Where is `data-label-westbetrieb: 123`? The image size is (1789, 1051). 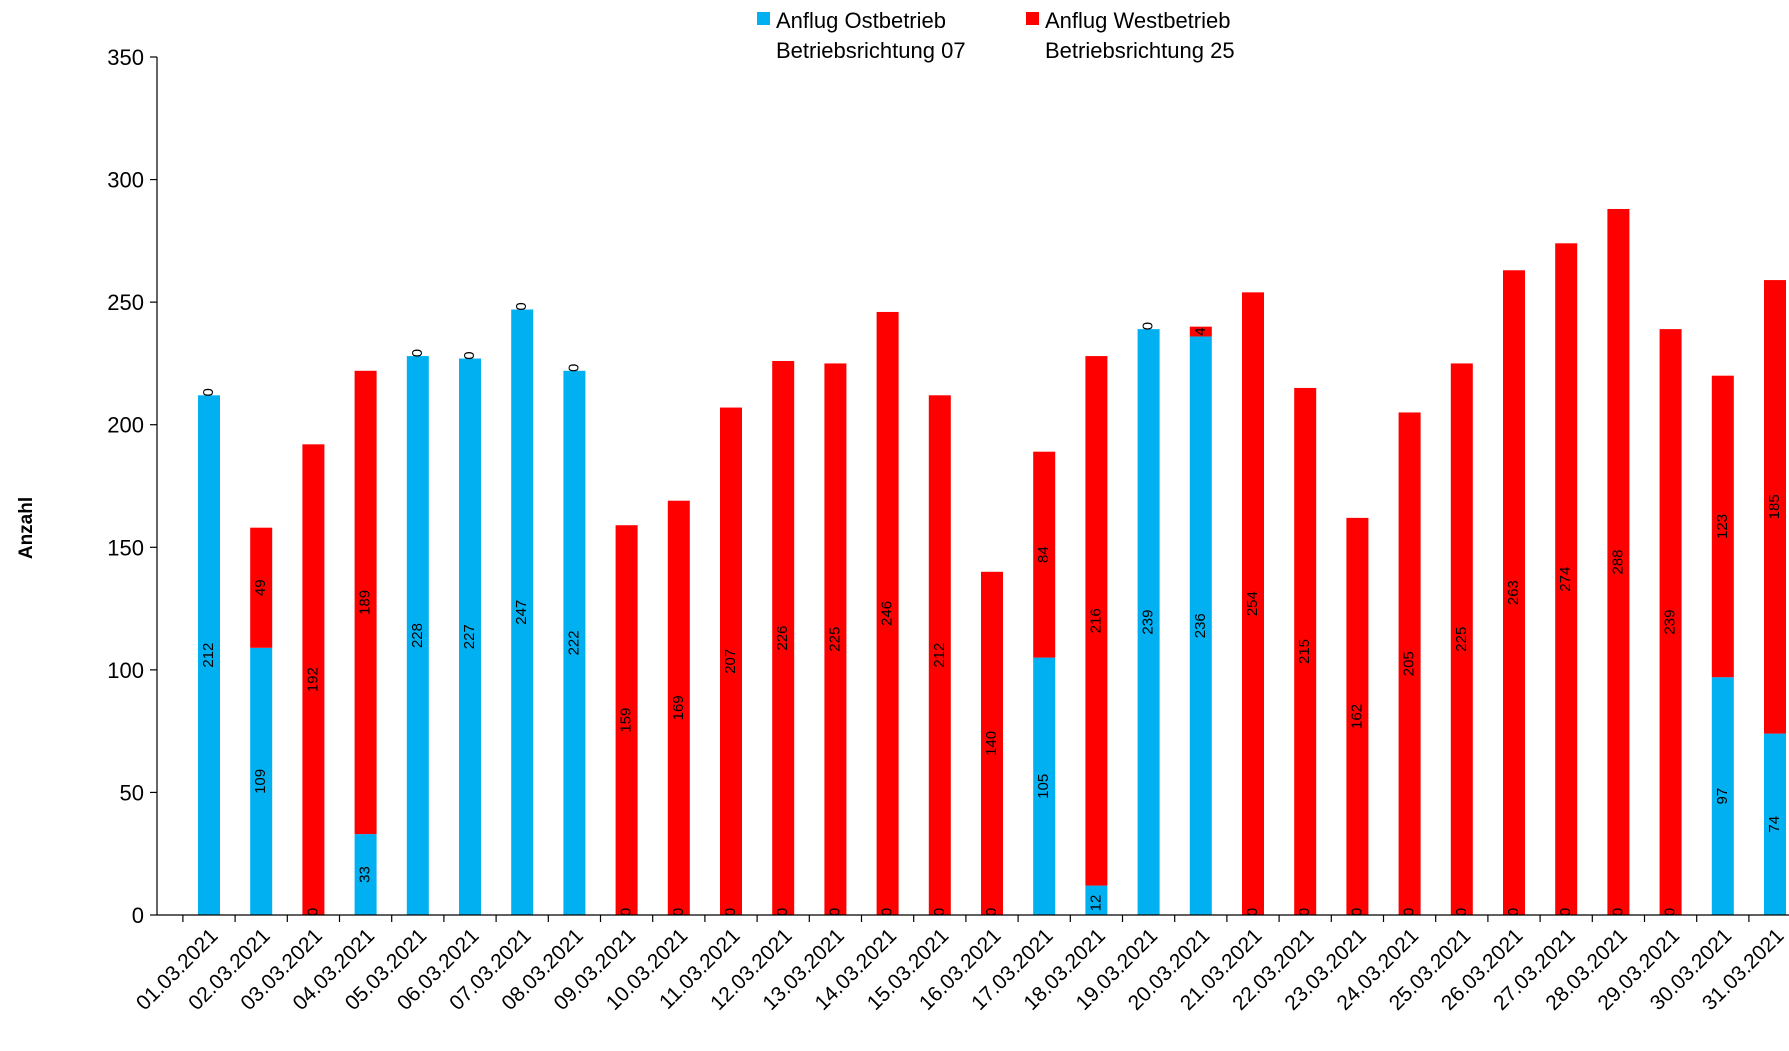
data-label-westbetrieb: 123 is located at coordinates (1722, 526).